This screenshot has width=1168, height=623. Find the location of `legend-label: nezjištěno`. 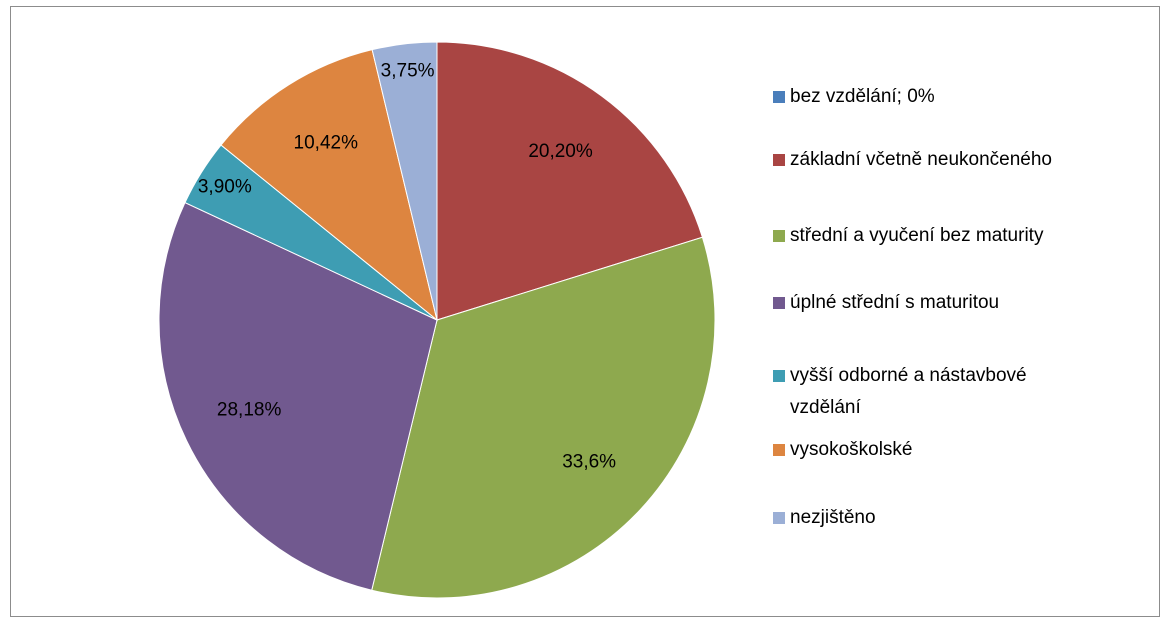

legend-label: nezjištěno is located at coordinates (833, 517).